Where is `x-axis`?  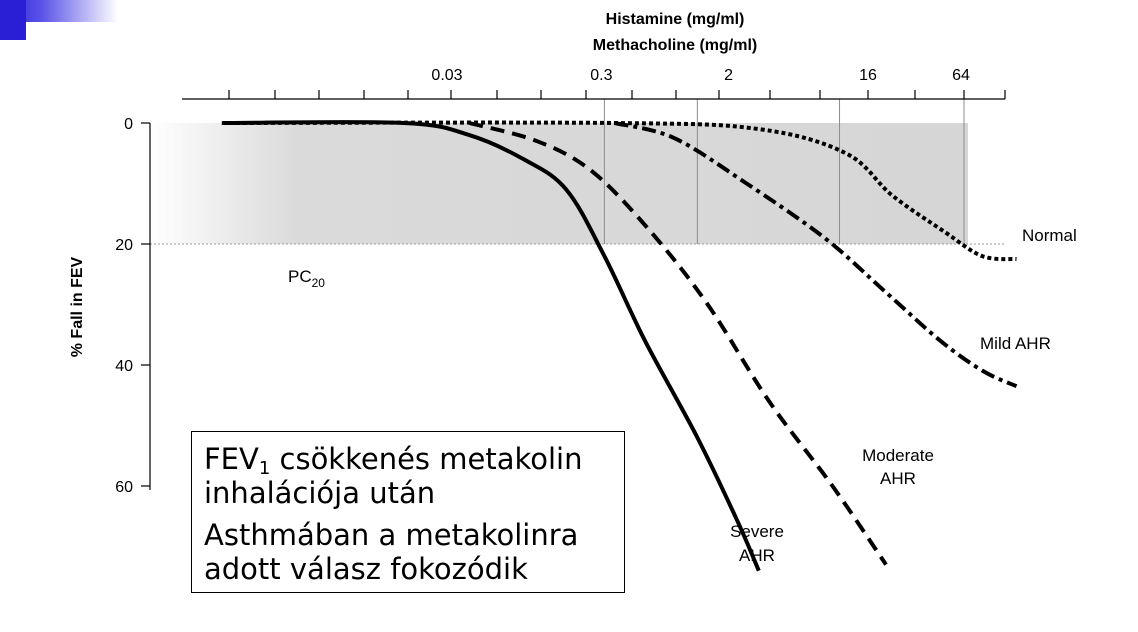
x-axis is located at coordinates (594, 95).